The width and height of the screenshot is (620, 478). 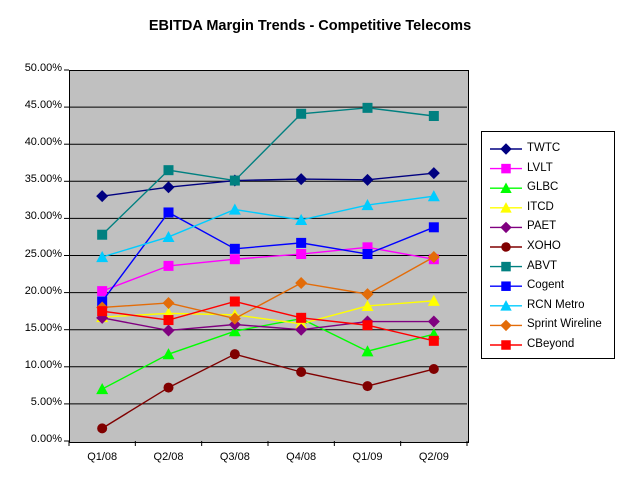 What do you see at coordinates (564, 324) in the screenshot?
I see `legend-item-label: Sprint Wireline` at bounding box center [564, 324].